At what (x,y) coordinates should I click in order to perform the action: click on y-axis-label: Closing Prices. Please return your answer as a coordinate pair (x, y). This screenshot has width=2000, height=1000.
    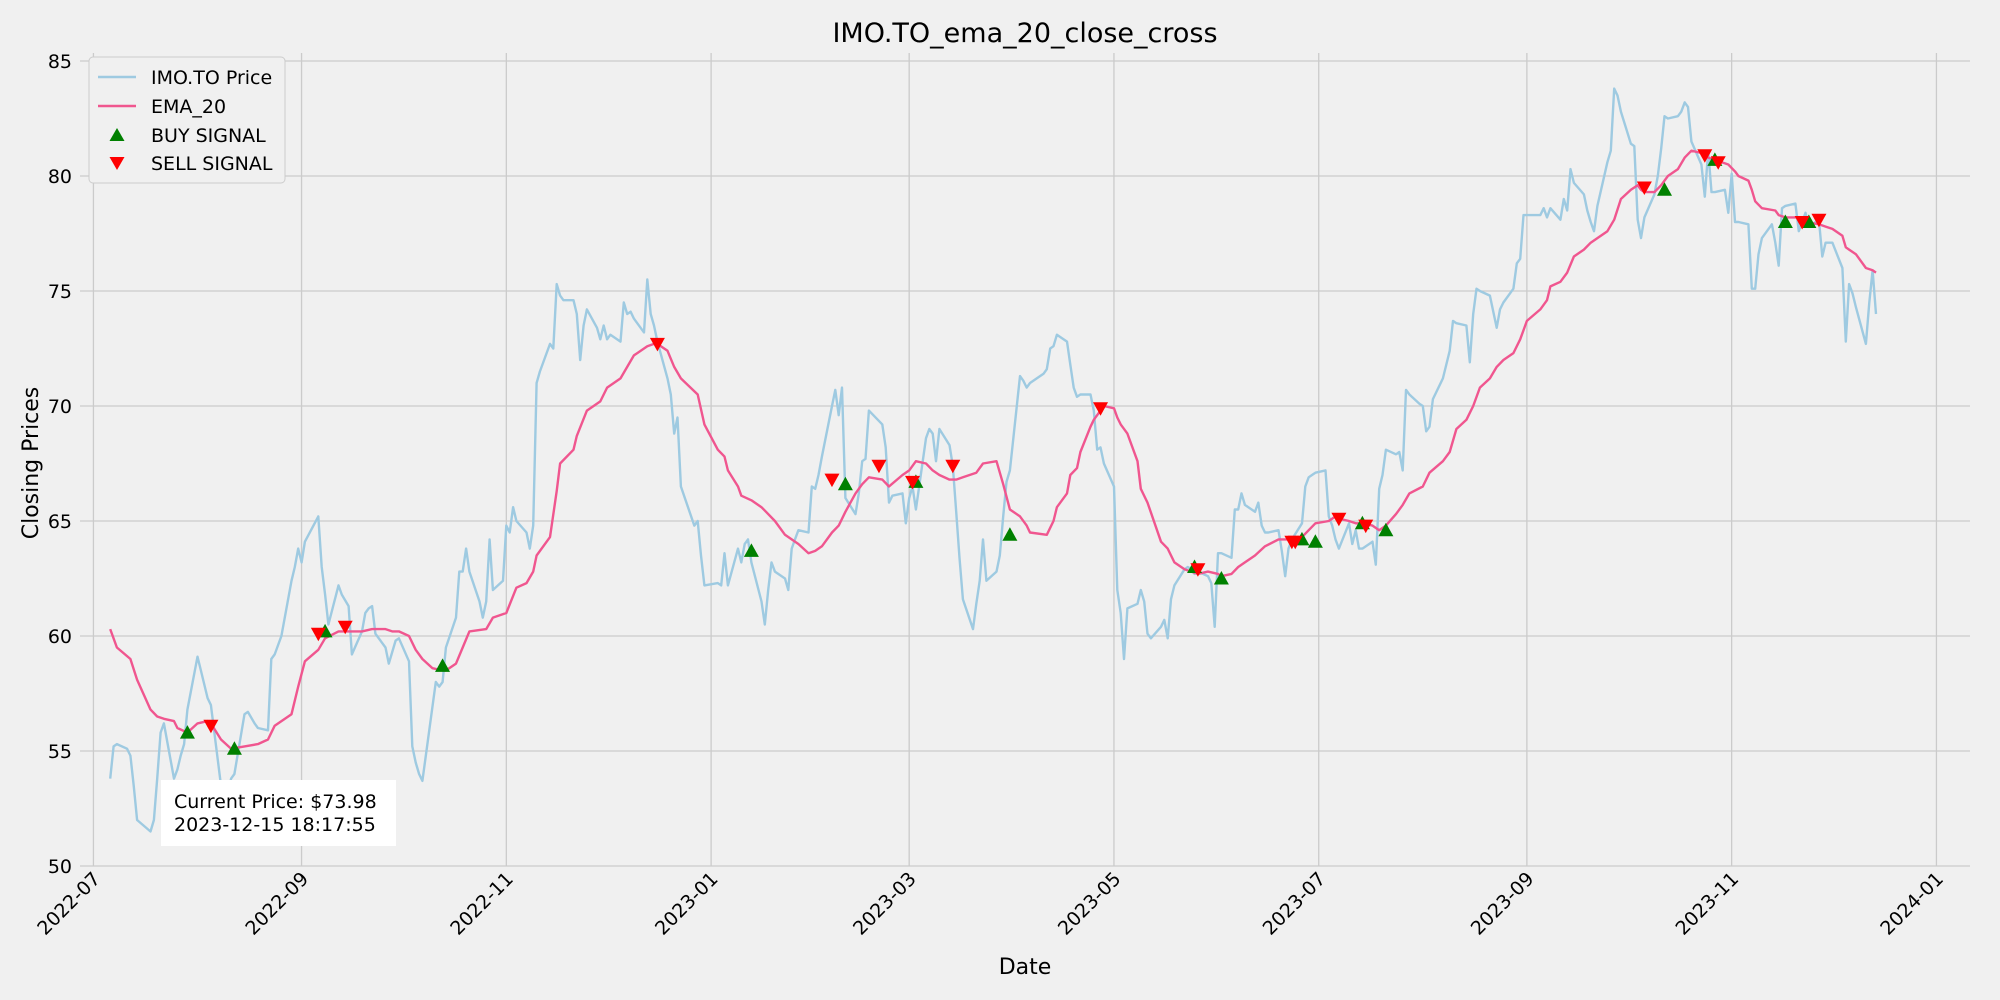
    Looking at the image, I should click on (31, 463).